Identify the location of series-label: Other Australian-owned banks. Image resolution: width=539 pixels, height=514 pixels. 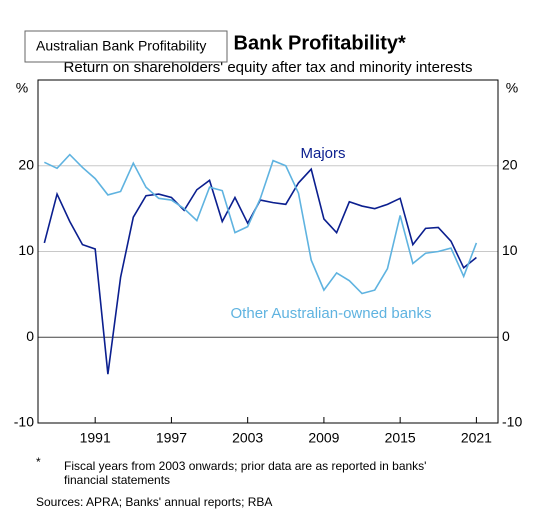
(331, 313).